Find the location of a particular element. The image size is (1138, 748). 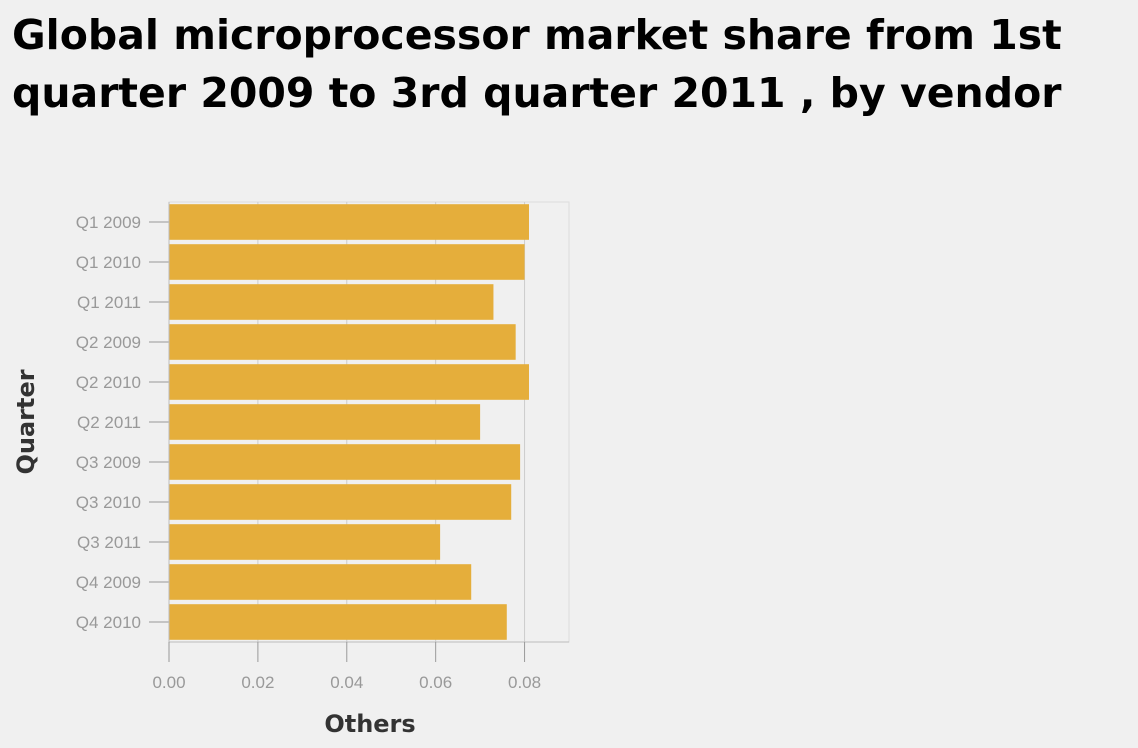

y-tick-label: Q4 2009 is located at coordinates (108, 582).